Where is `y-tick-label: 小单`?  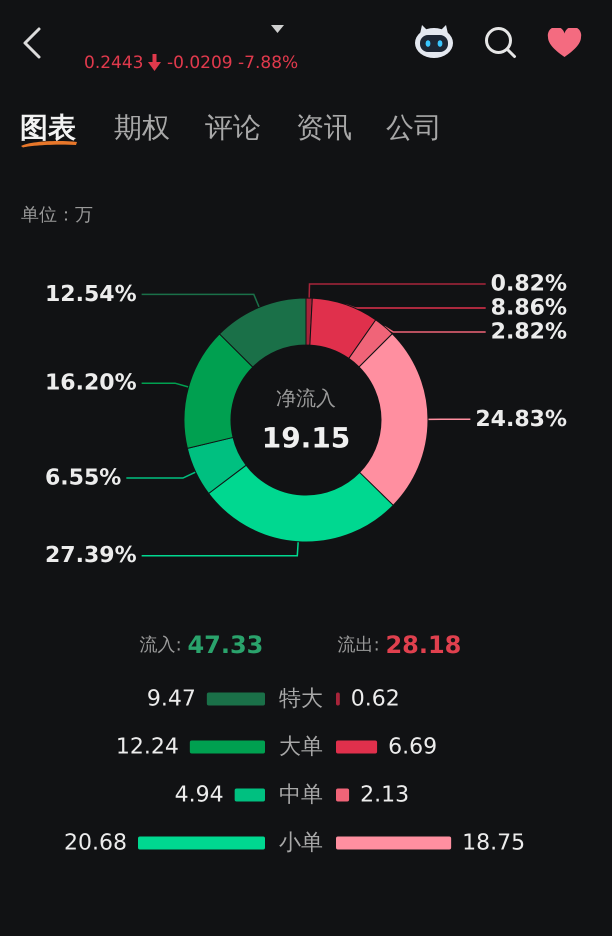 y-tick-label: 小单 is located at coordinates (301, 843).